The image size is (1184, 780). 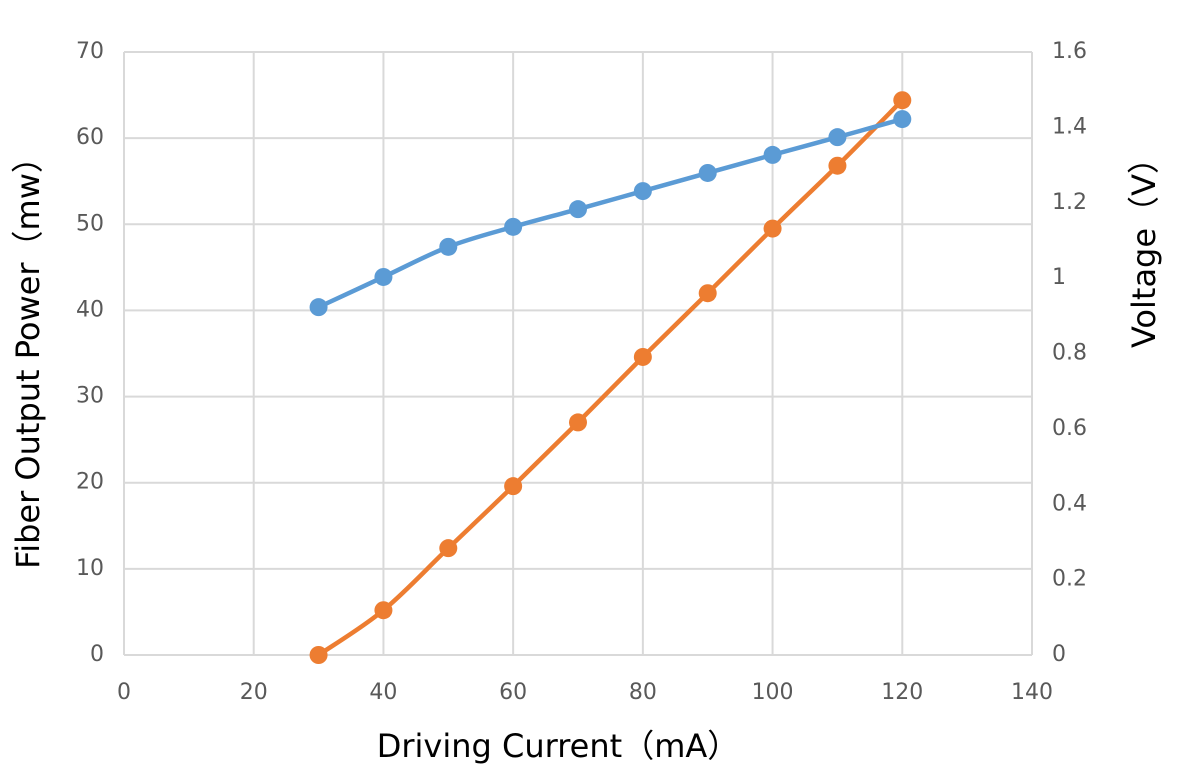 I want to click on x-tick-label: 140, so click(x=1032, y=692).